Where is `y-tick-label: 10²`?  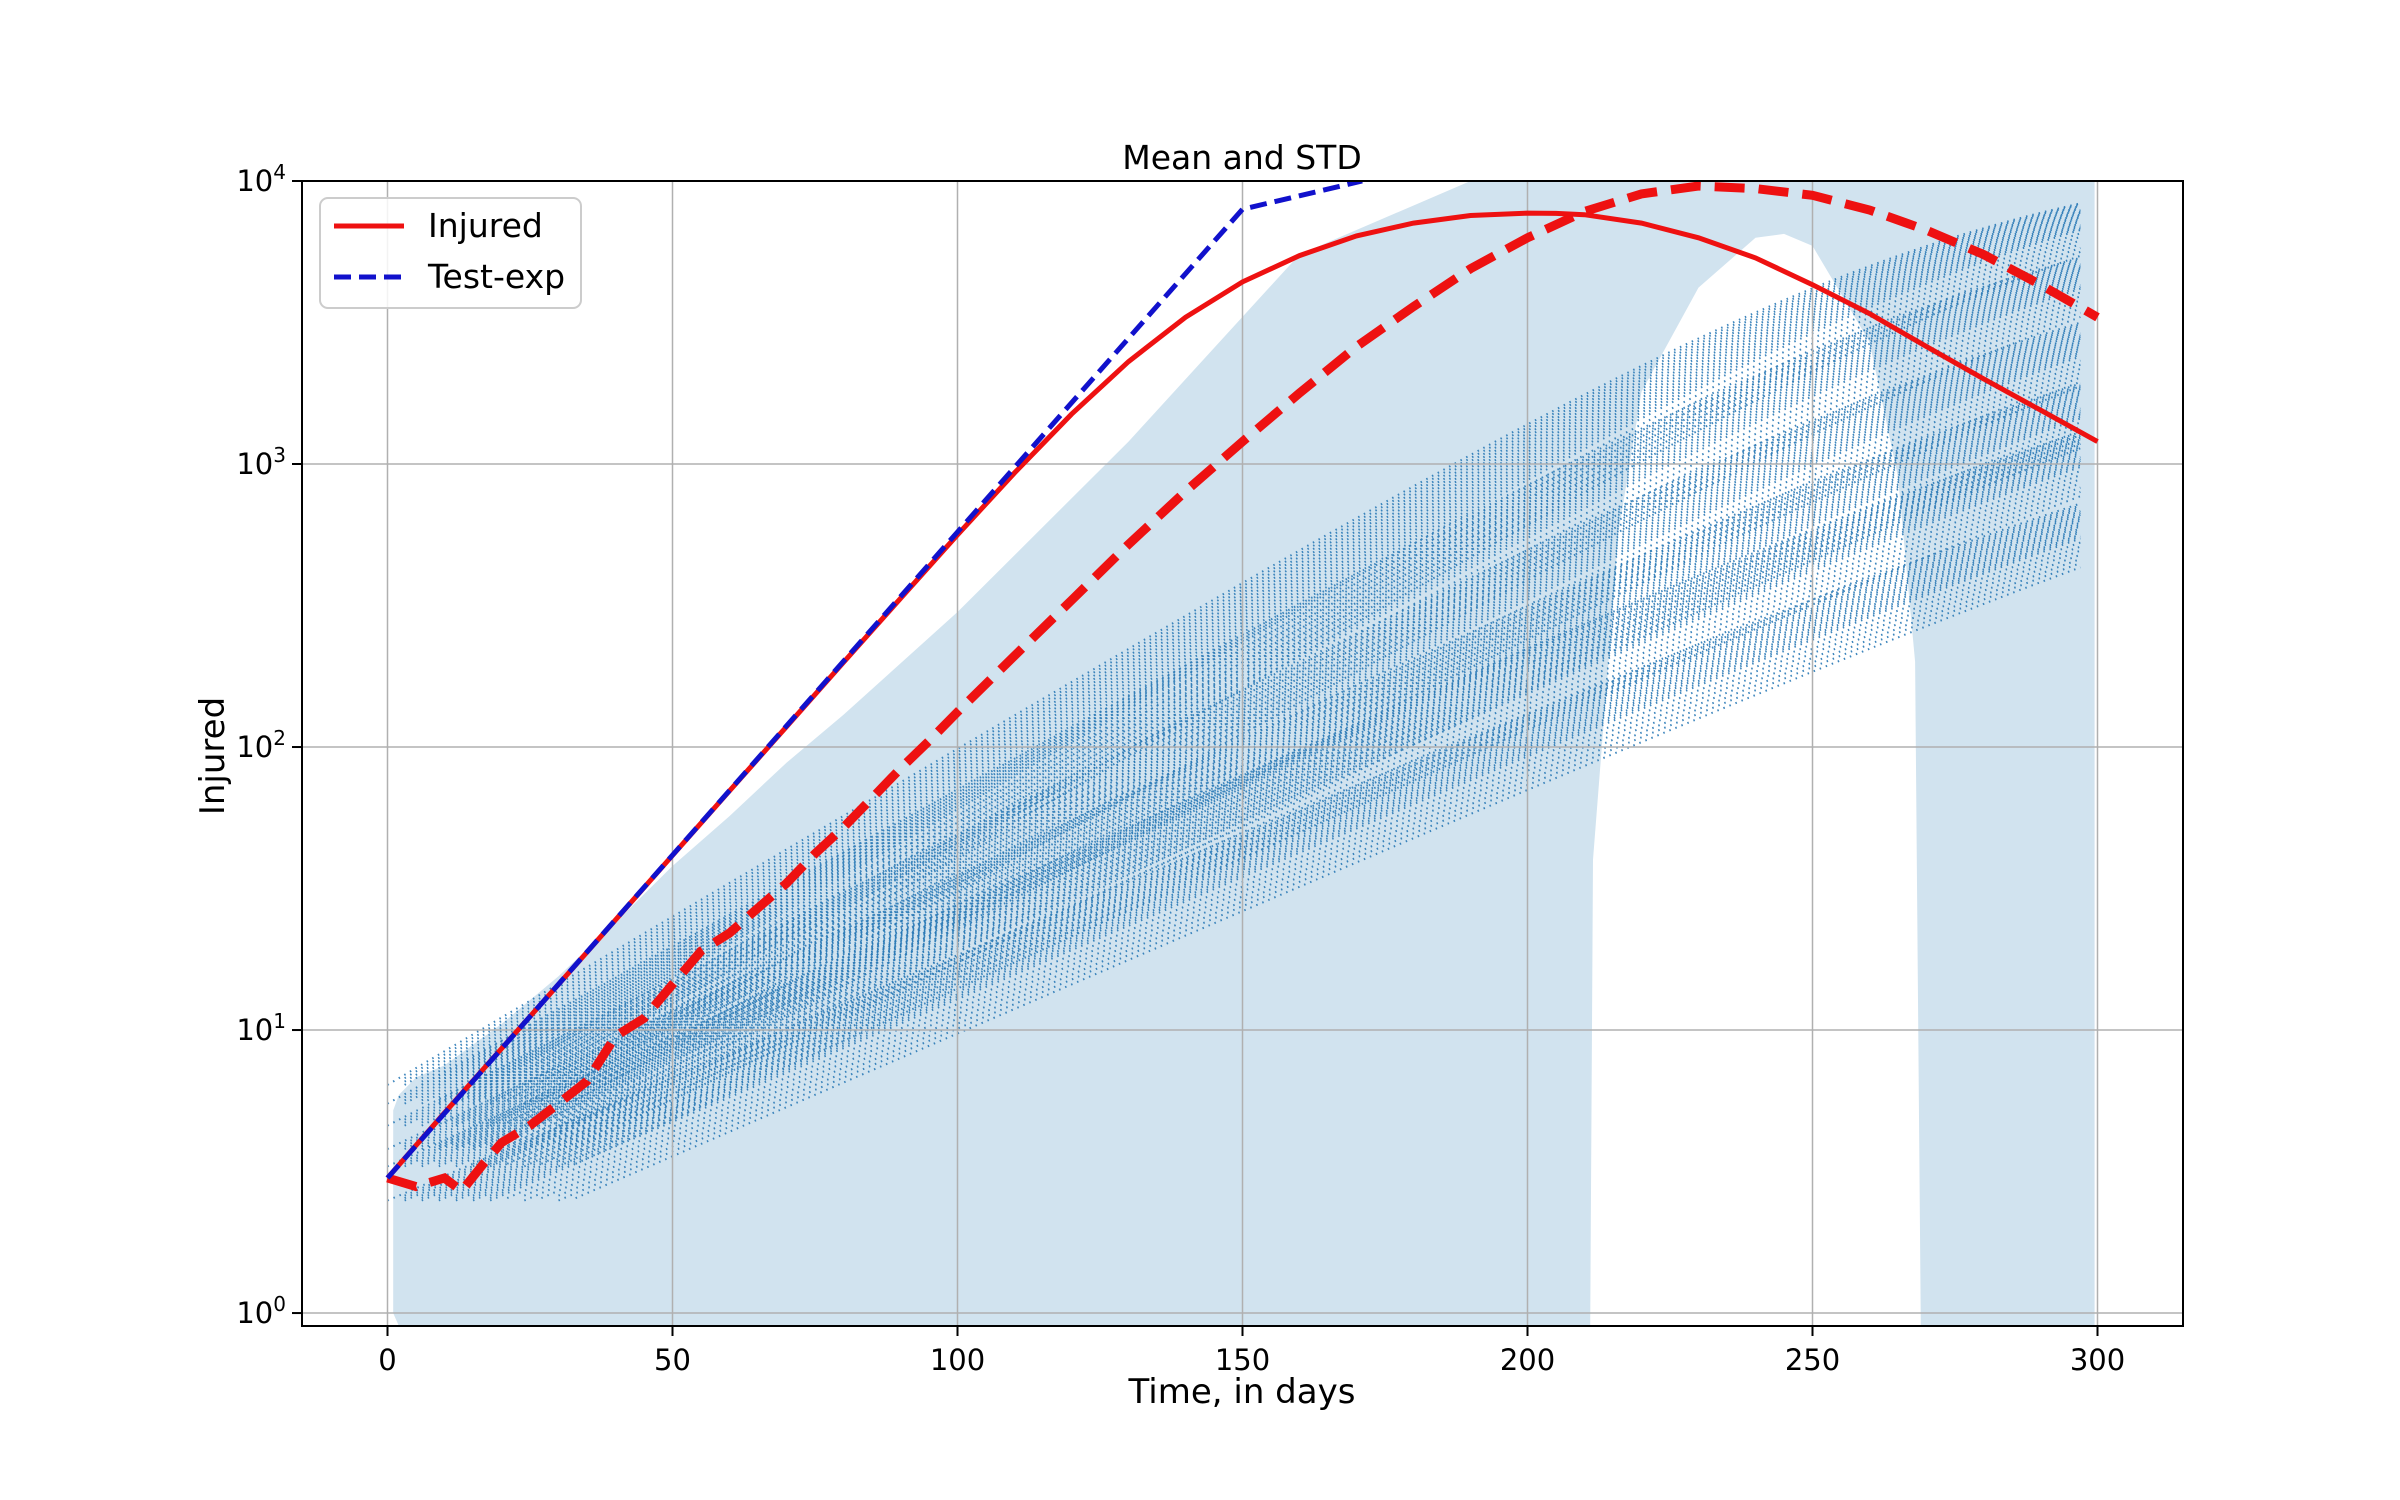
y-tick-label: 10² is located at coordinates (261, 745).